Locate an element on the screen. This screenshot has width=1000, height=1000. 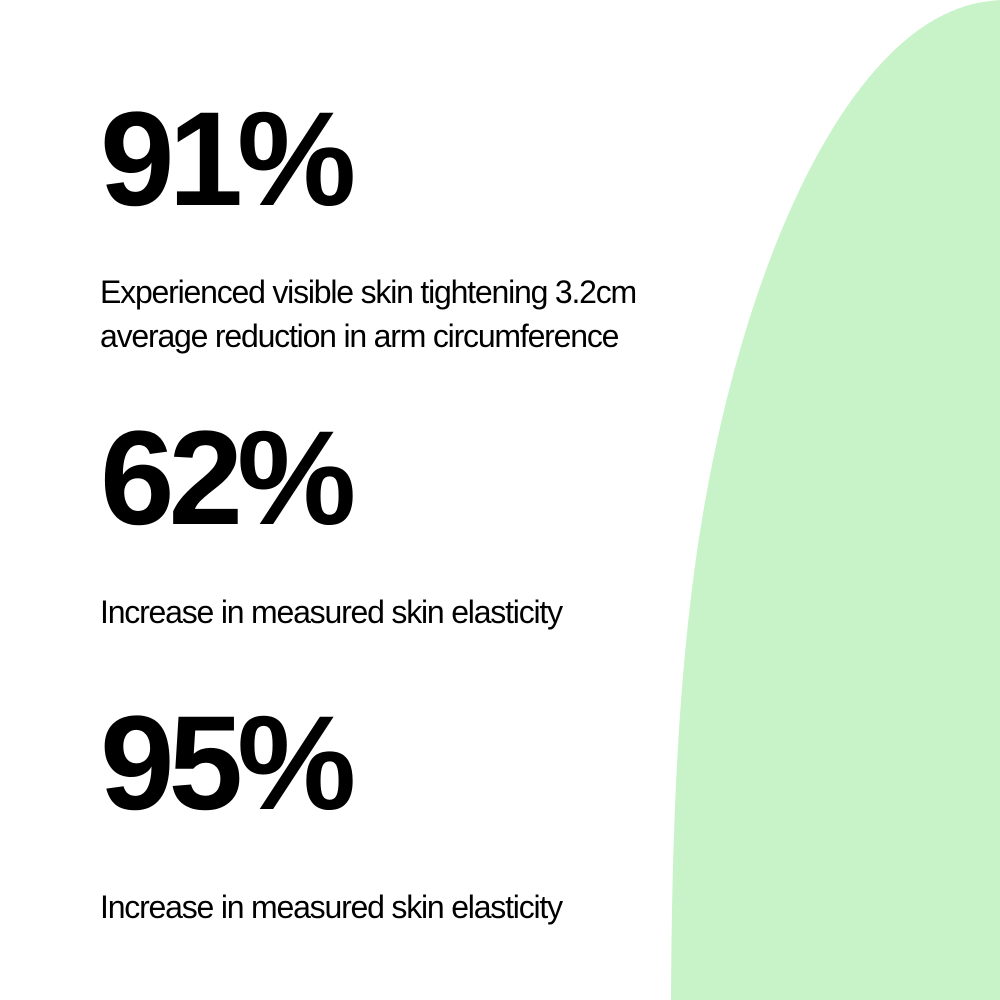
stat-value: 62% is located at coordinates (228, 478).